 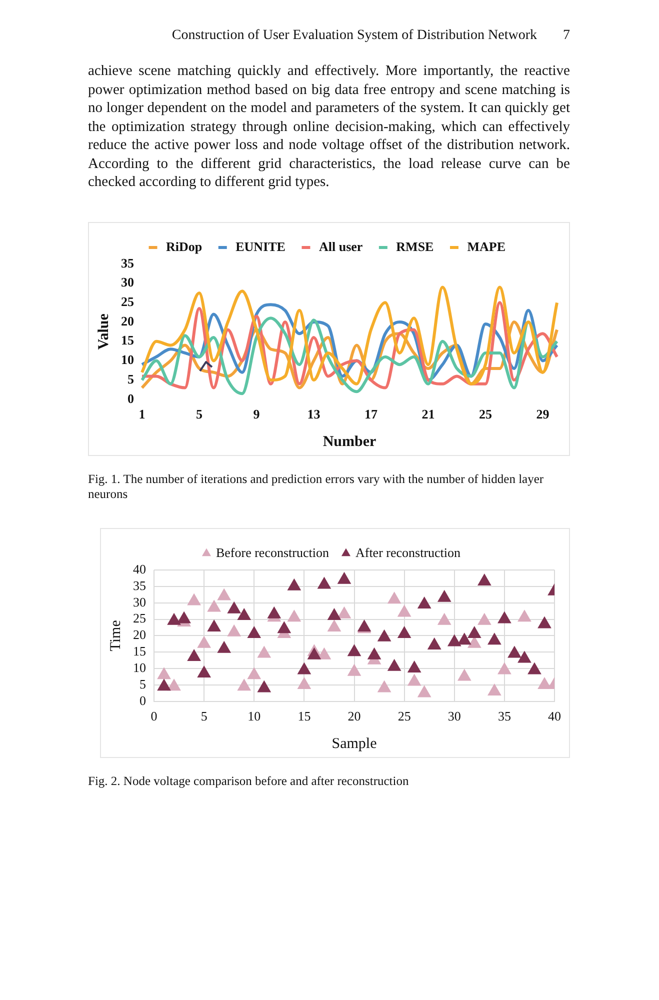 I want to click on text: achieve scene matching quickly and effectively. More importantly, the reactive power optimization method based on big data free entropy and scene matching is no longer dependent on the model and parameters of the system. It can quickly get the optimization strategy through online decision-making, which can effectively reduce the active power loss and node voltage offset of the distribution network. According to the different grid characteristics, the load release curve can be checked according to different grid types., so click(x=329, y=127).